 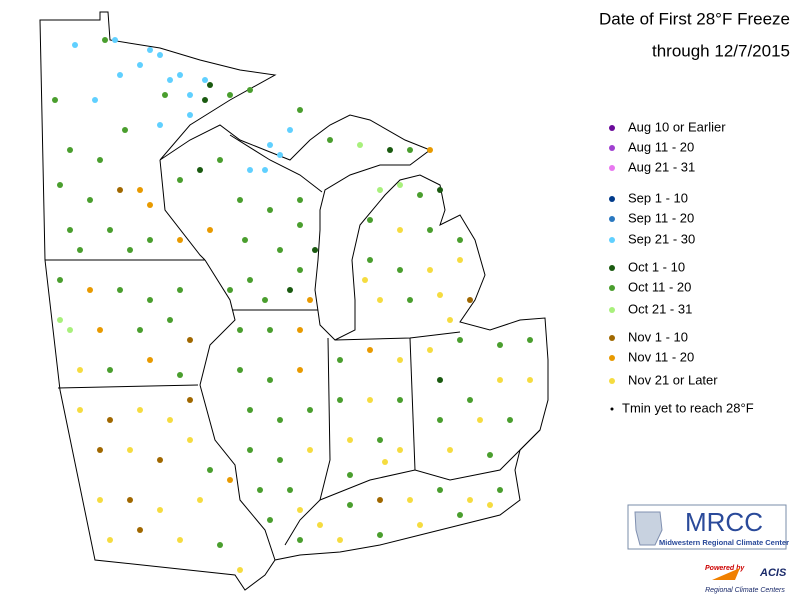 I want to click on legend-label: Oct 11 - 20, so click(x=659, y=286).